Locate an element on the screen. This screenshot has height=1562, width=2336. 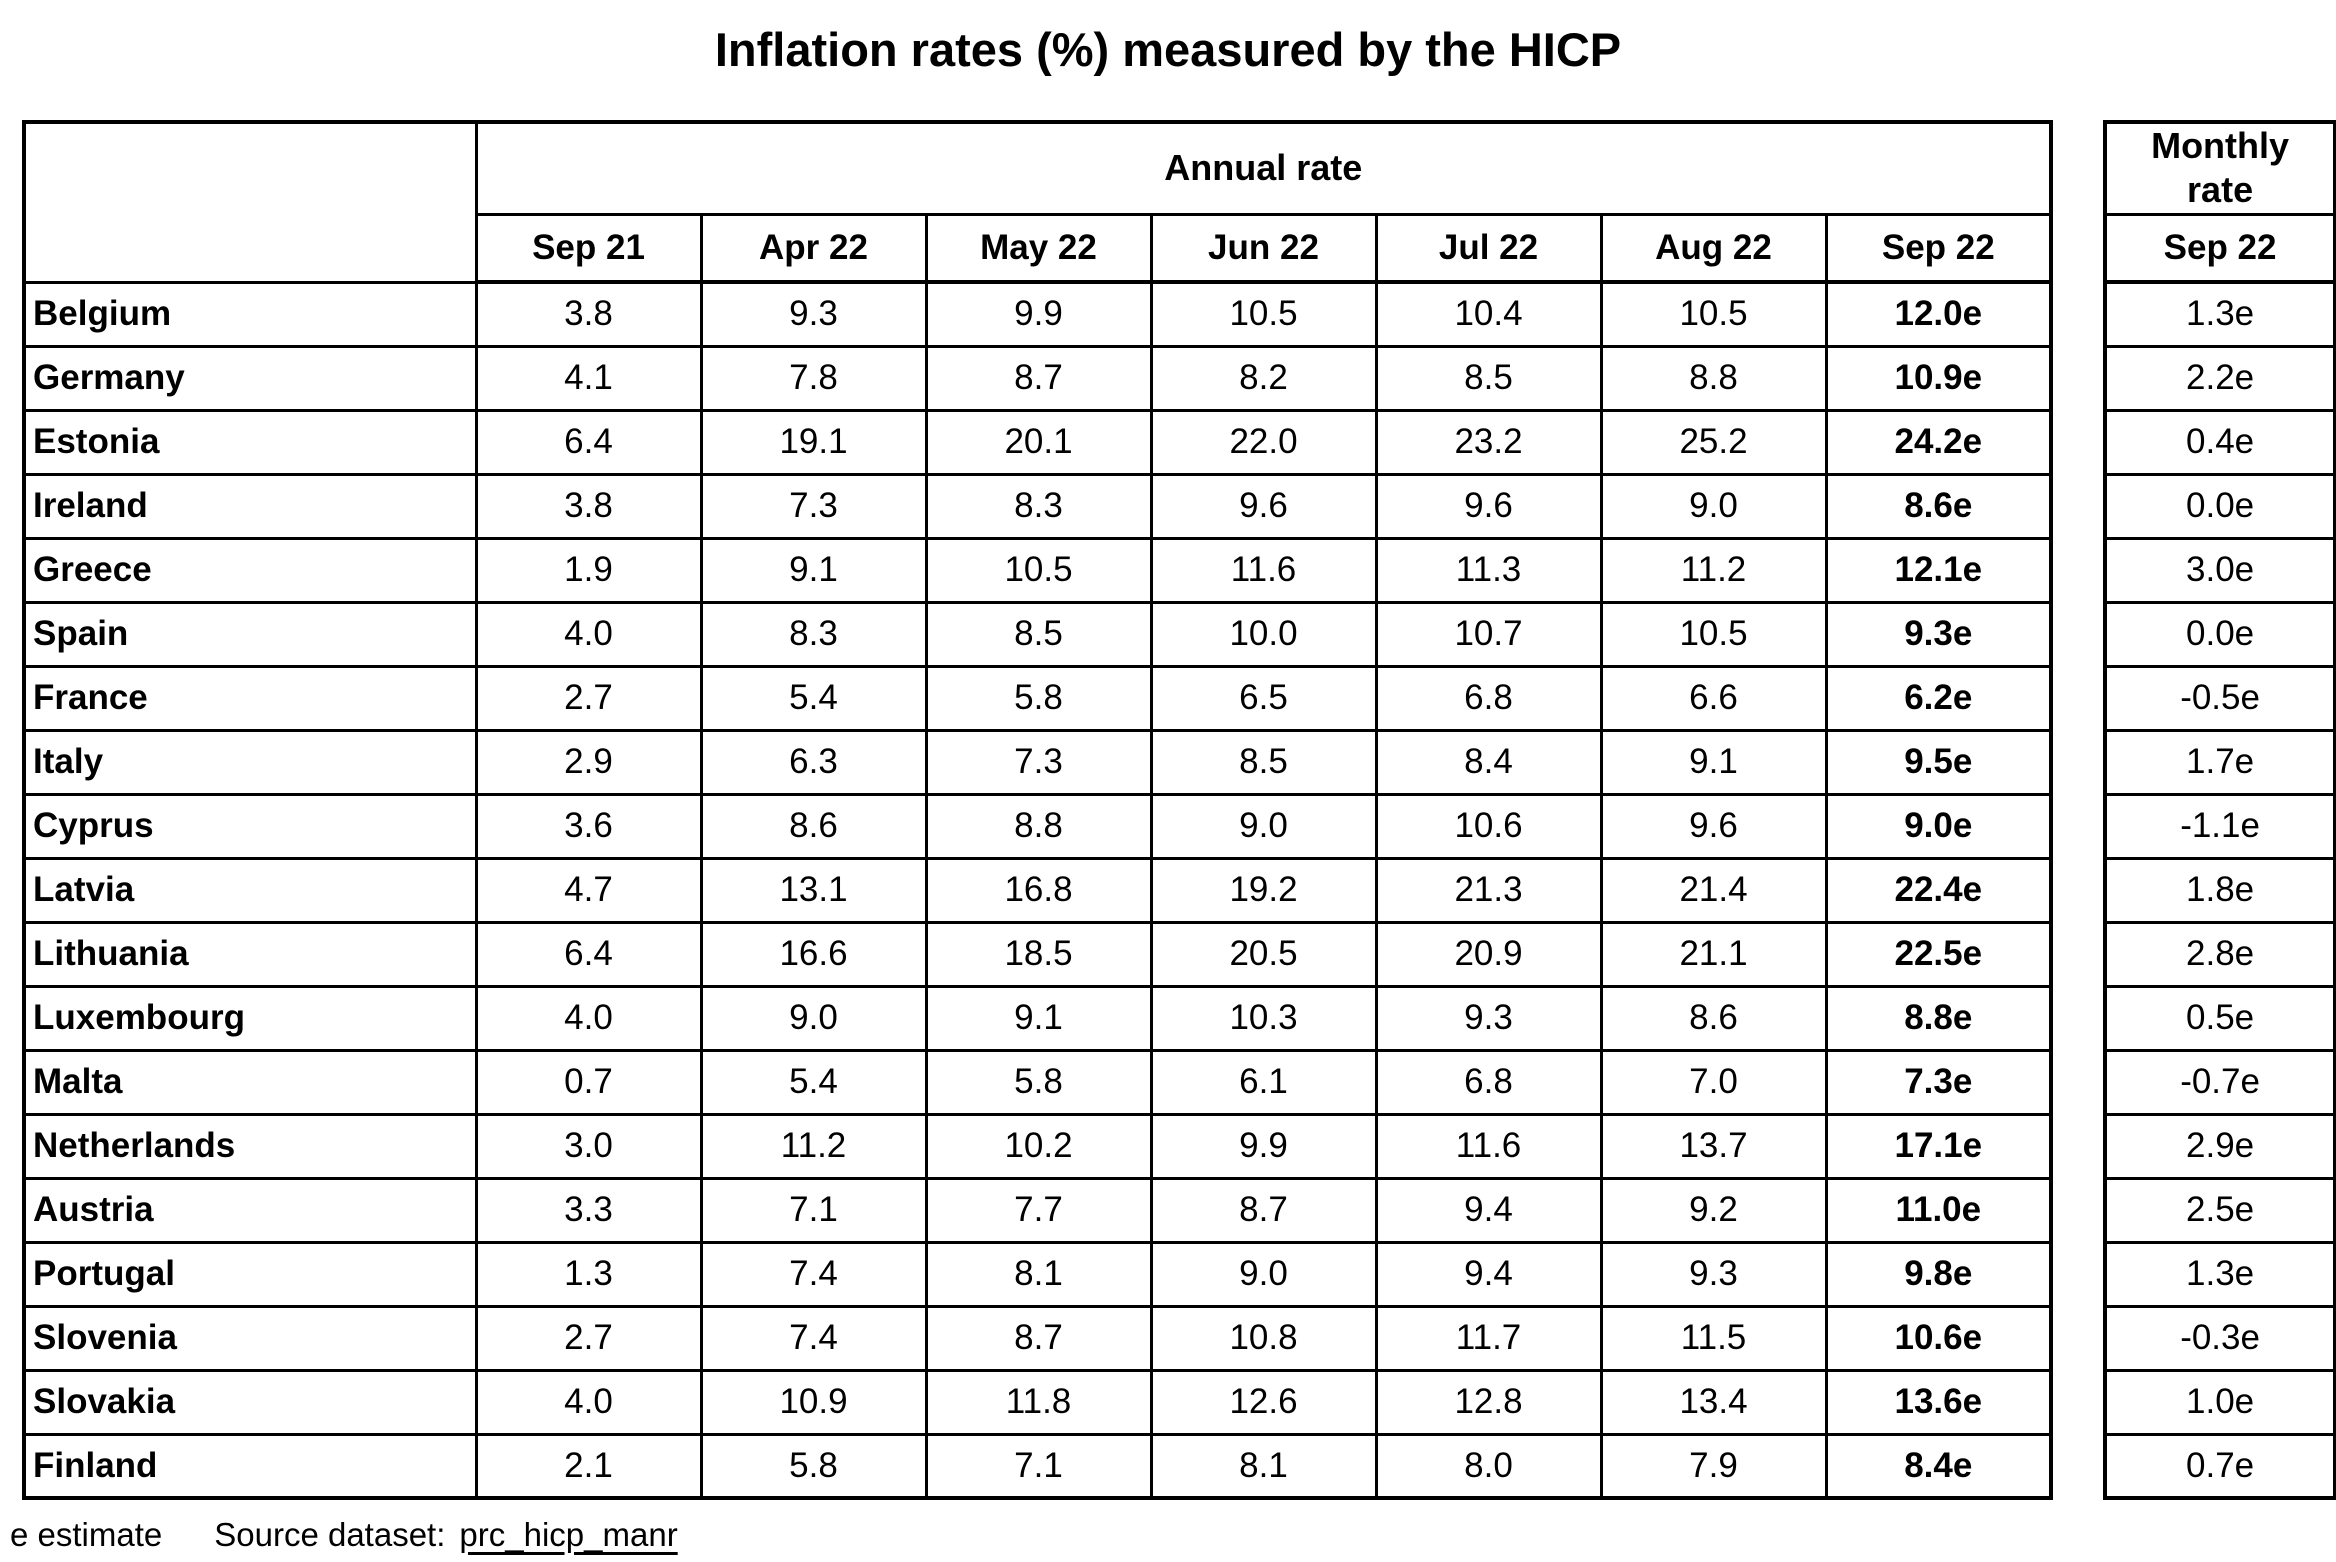
annual-rate-group-header: Annual rate is located at coordinates (1263, 168).